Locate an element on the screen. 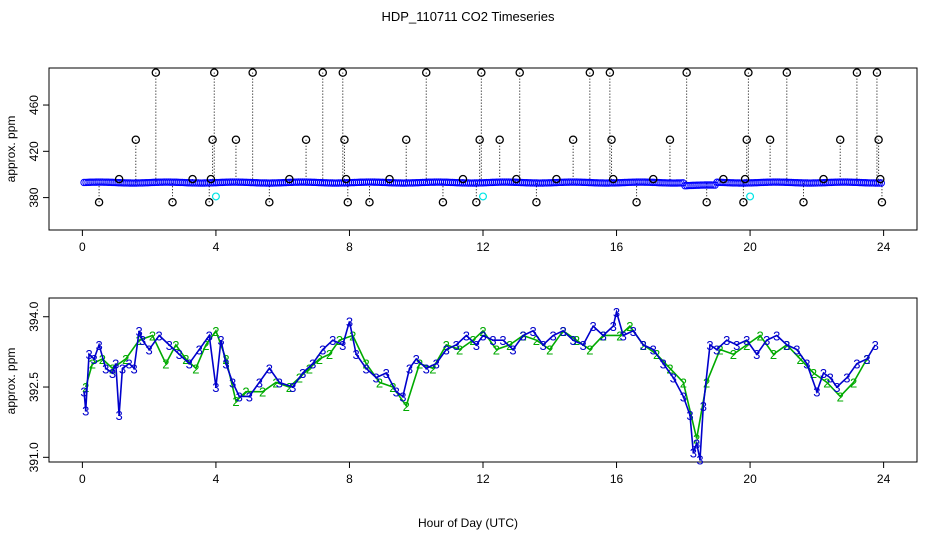 The image size is (936, 540). top-y-axis: 380 420 460 is located at coordinates (38, 151).